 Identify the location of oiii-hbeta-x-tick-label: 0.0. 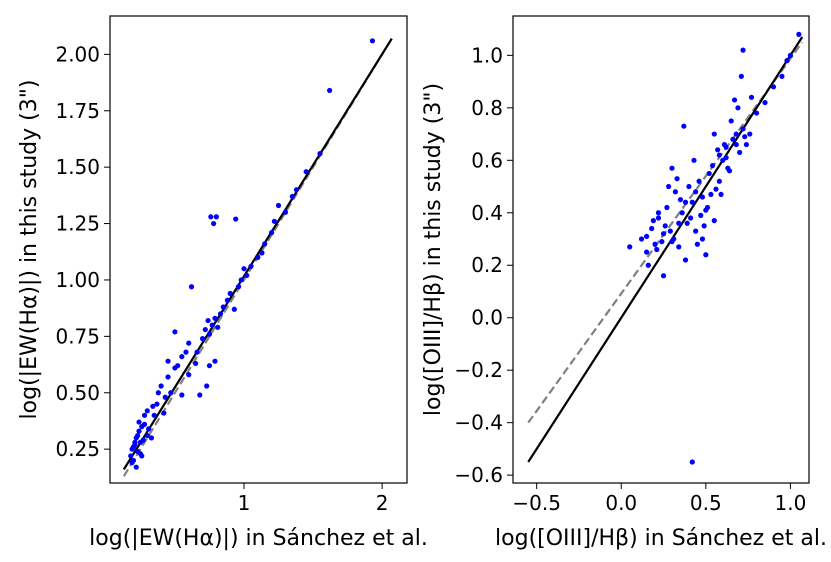
(621, 503).